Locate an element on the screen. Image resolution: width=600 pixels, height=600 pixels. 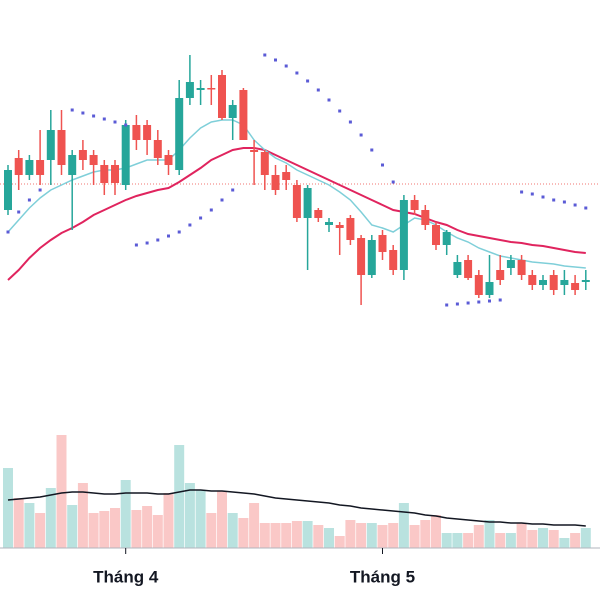
x-tick-label: Tháng 4 is located at coordinates (126, 576).